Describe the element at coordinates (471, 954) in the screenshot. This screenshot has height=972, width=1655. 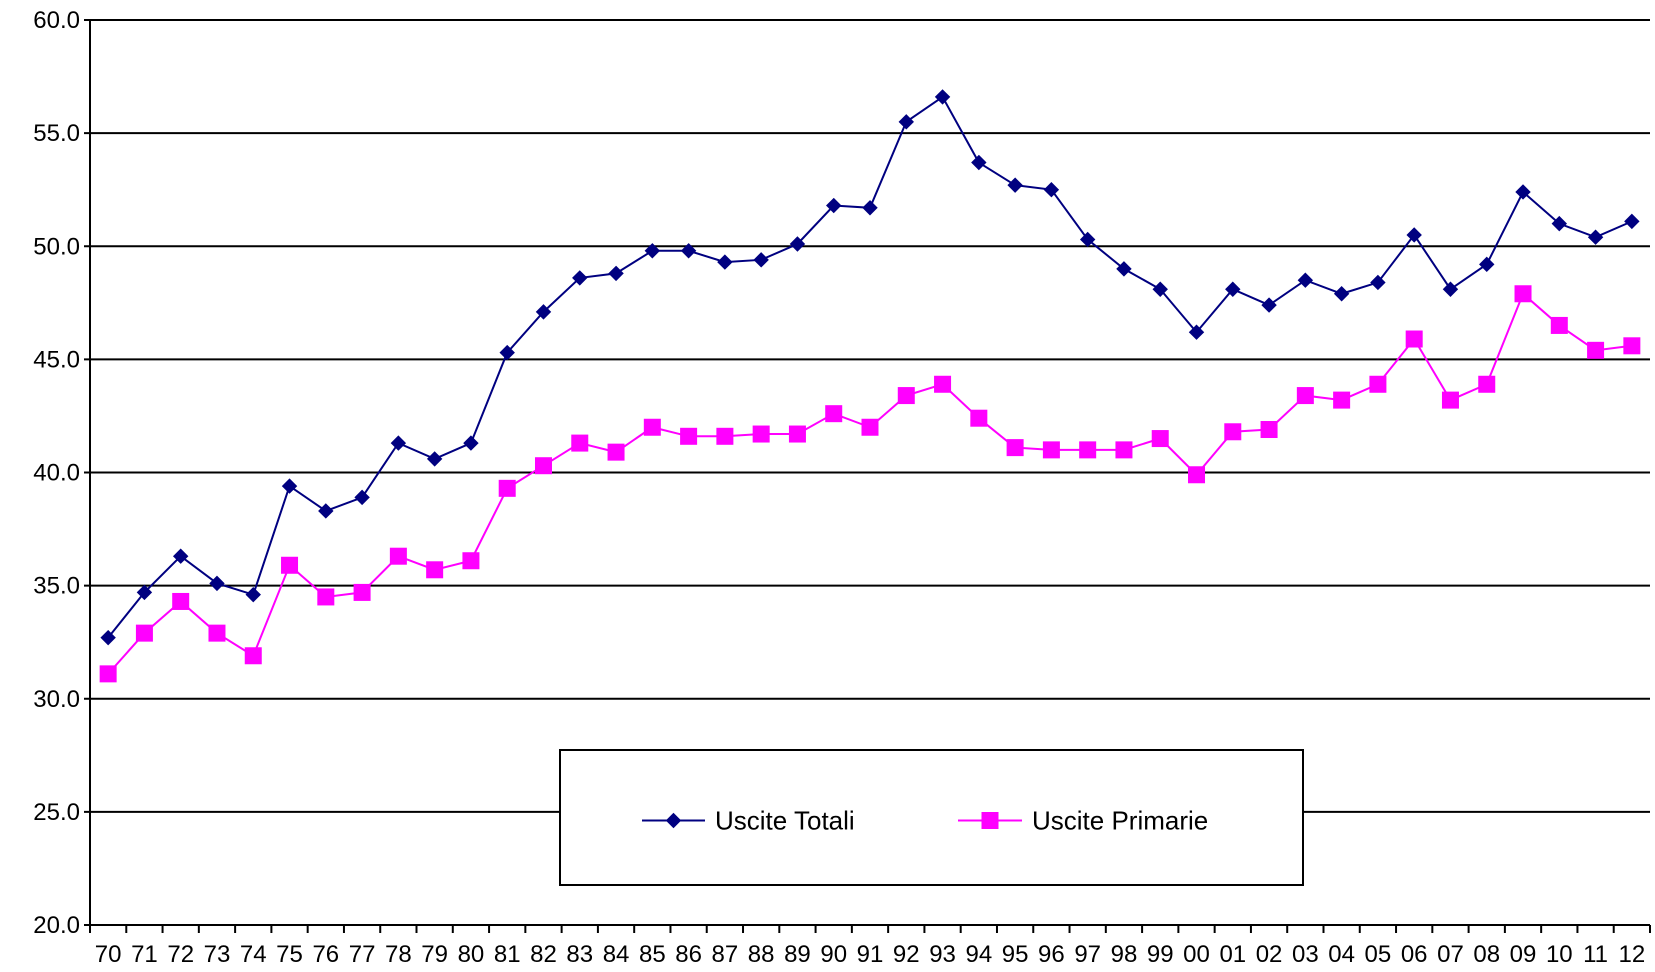
I see `x-tick-label: 80` at that location.